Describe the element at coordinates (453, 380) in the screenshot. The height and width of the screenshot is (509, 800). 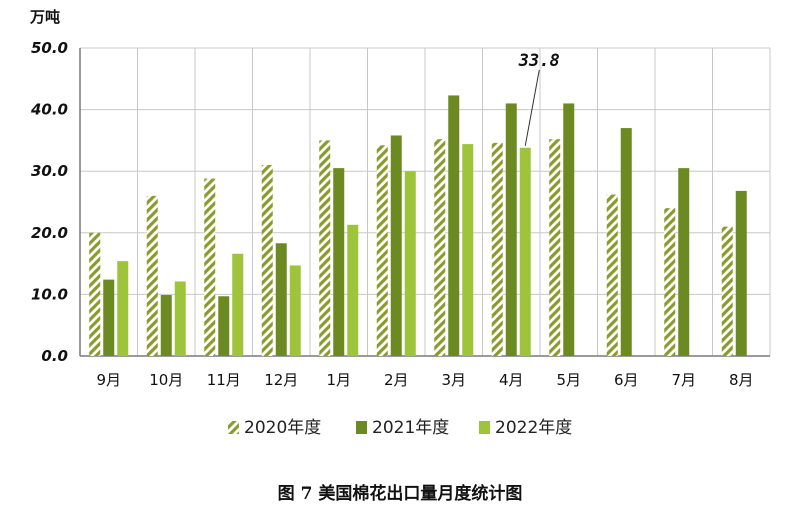
I see `x-tick-label: 3月` at that location.